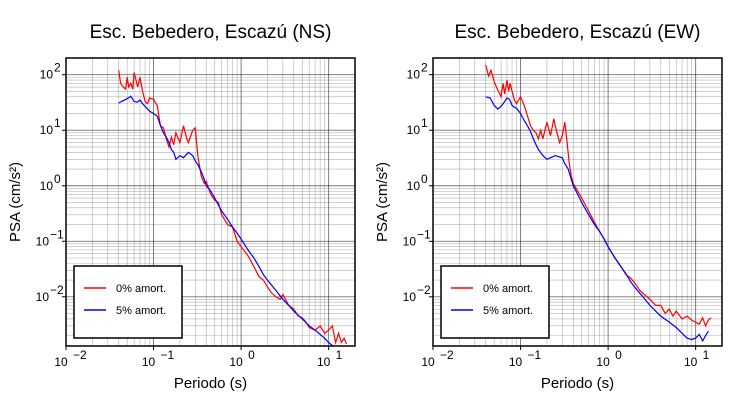 The height and width of the screenshot is (400, 730). I want to click on chart-title: Esc. Bebedero, Escazú (NS), so click(211, 32).